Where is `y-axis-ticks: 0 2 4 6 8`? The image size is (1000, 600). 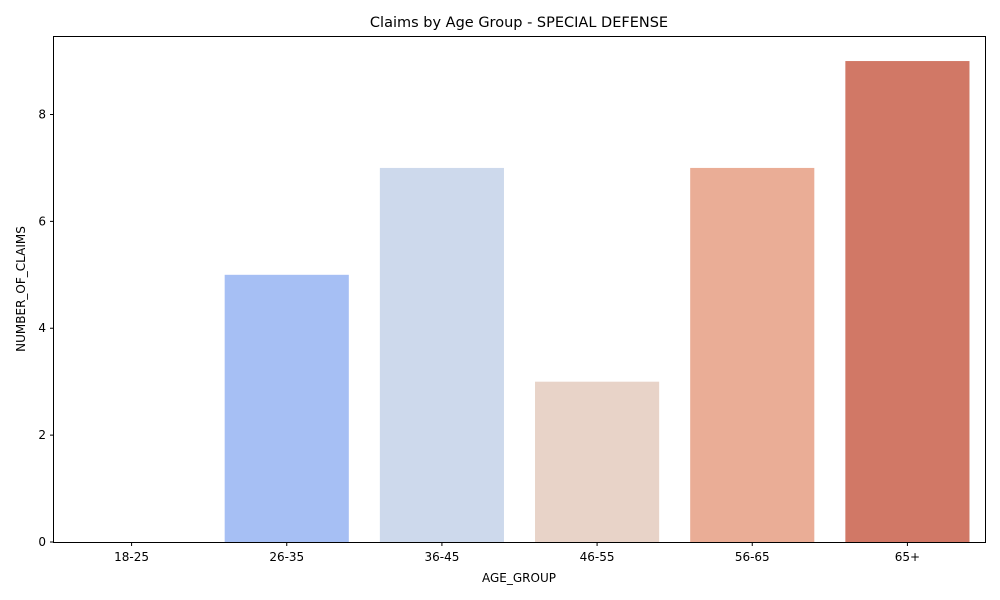 y-axis-ticks: 0 2 4 6 8 is located at coordinates (46, 328).